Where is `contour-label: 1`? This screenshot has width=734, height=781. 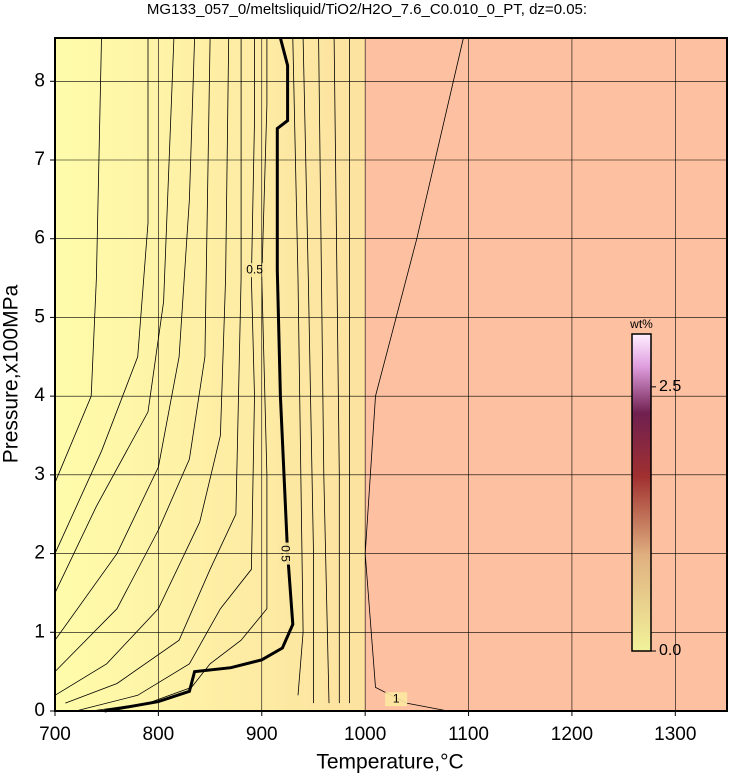 contour-label: 1 is located at coordinates (396, 698).